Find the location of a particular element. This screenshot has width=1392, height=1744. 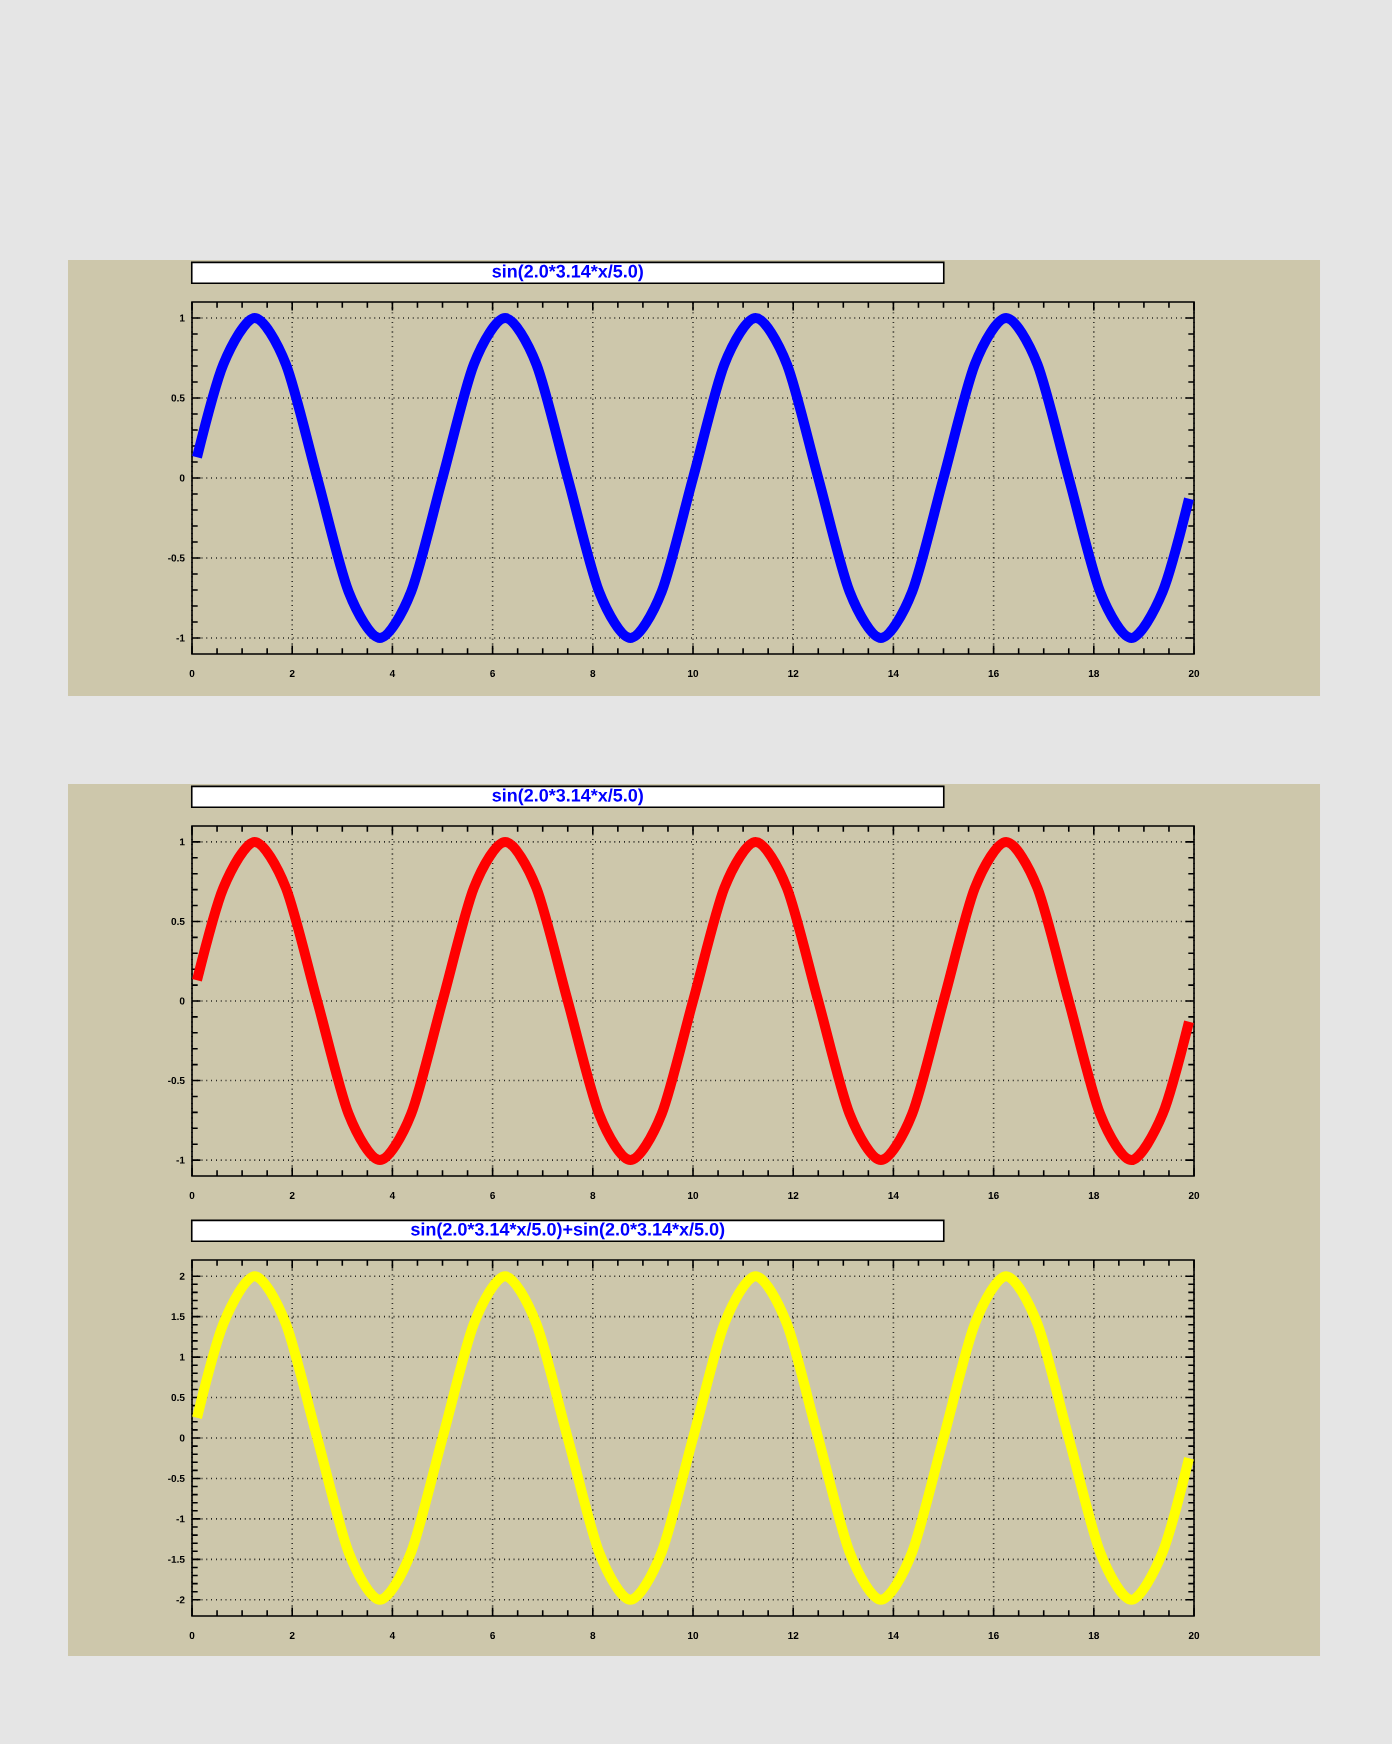

chart-title: sin(2.0*3.14*x/5.0)+sin(2.0*3.14*x/5.0) is located at coordinates (568, 1231).